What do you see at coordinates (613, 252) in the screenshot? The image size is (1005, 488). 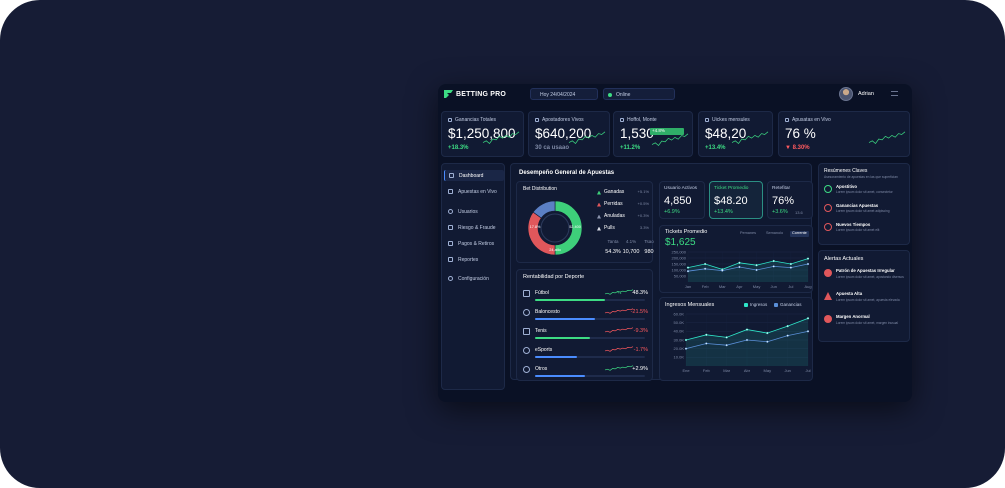 I see `stat-value: 54.3%` at bounding box center [613, 252].